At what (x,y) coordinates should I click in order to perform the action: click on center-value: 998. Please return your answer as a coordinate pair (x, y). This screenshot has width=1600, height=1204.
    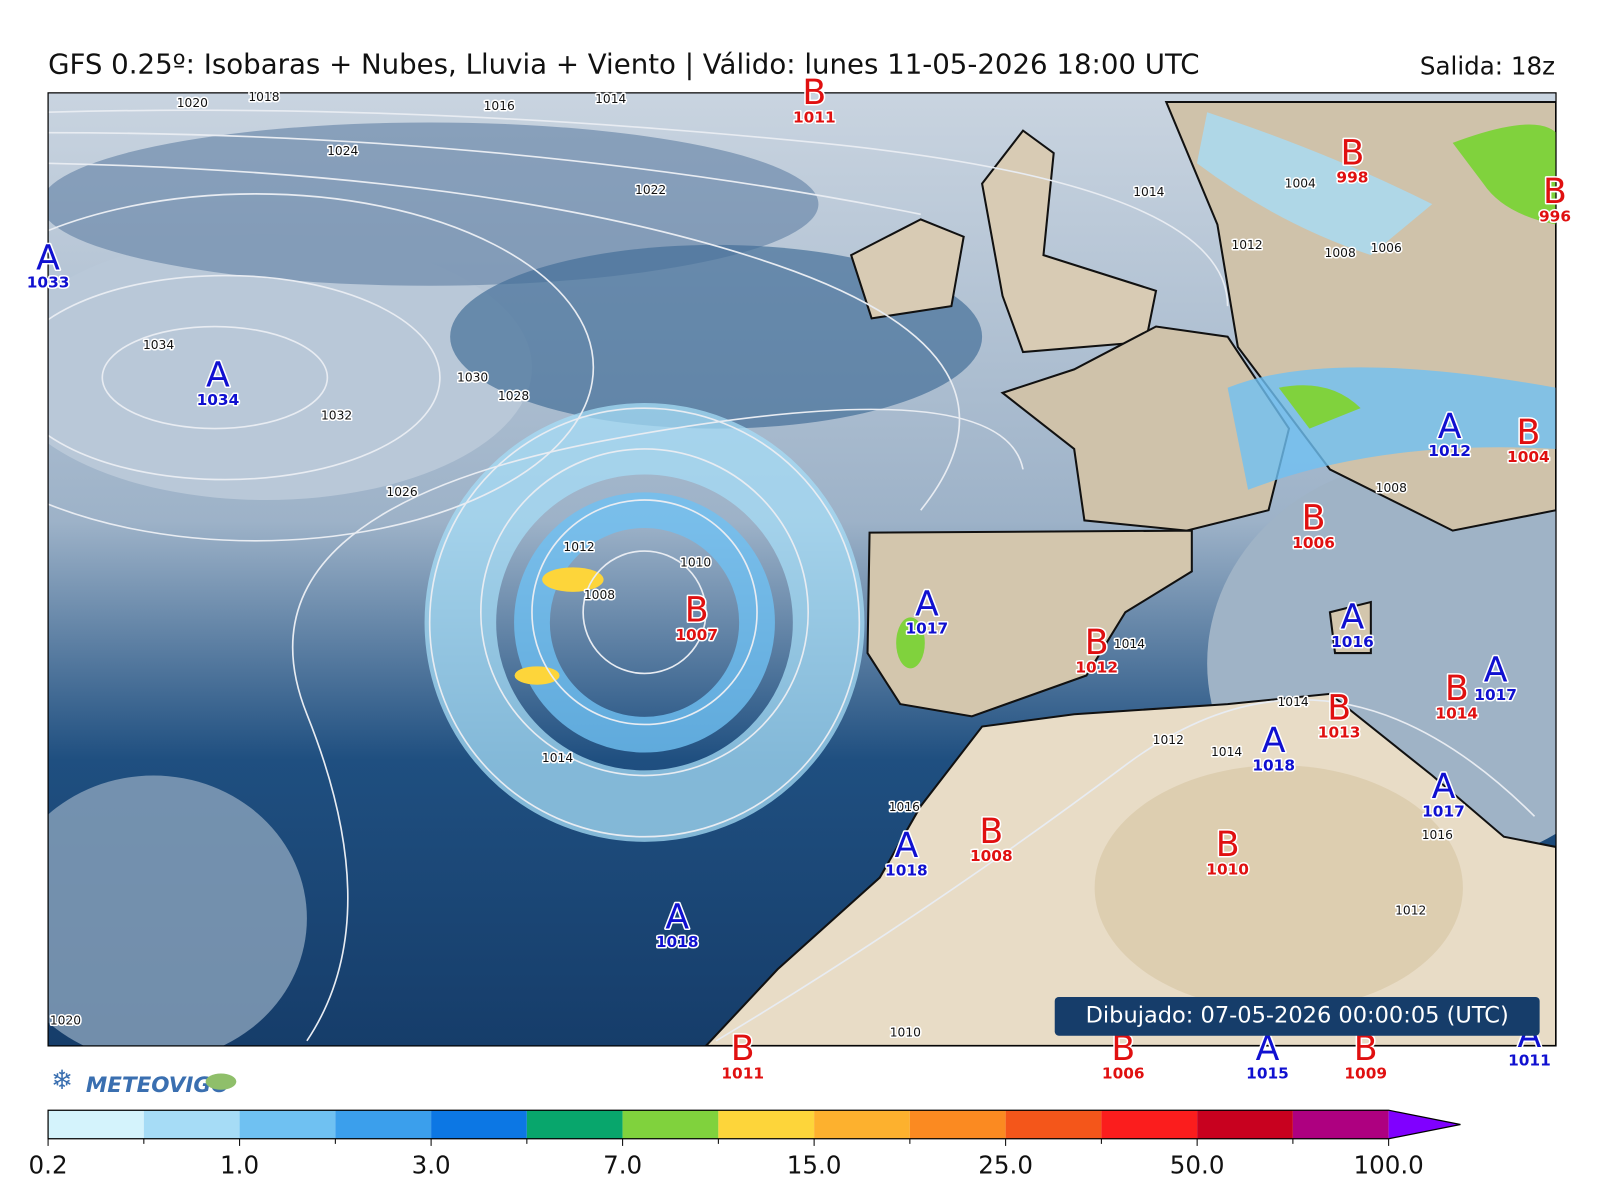
    Looking at the image, I should click on (1352, 178).